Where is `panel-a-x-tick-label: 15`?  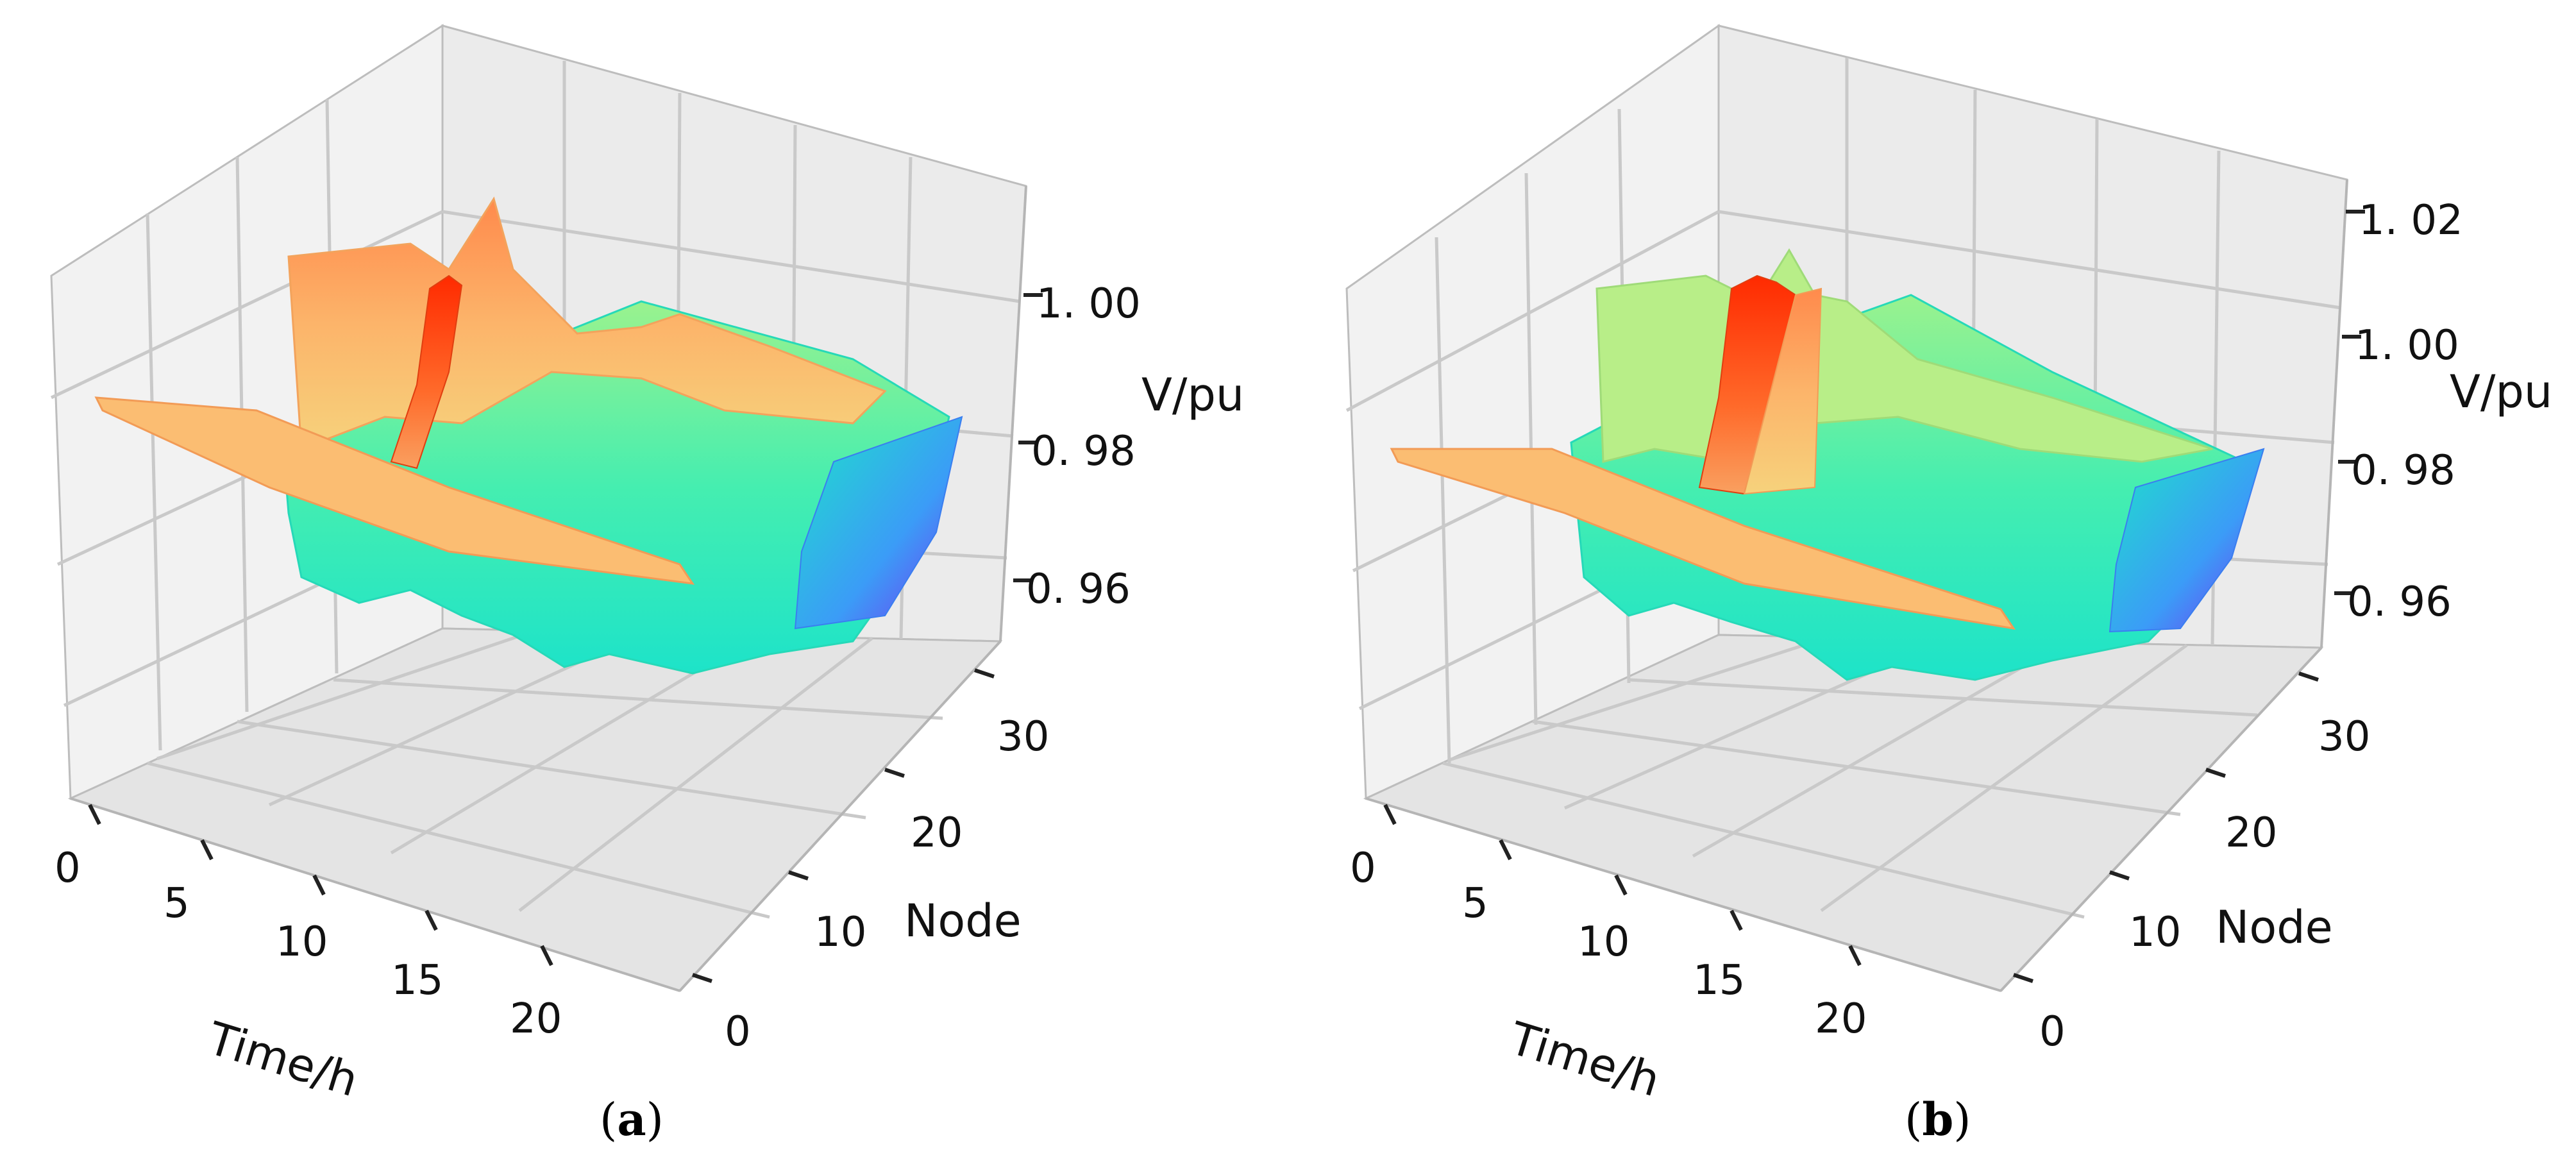 panel-a-x-tick-label: 15 is located at coordinates (417, 980).